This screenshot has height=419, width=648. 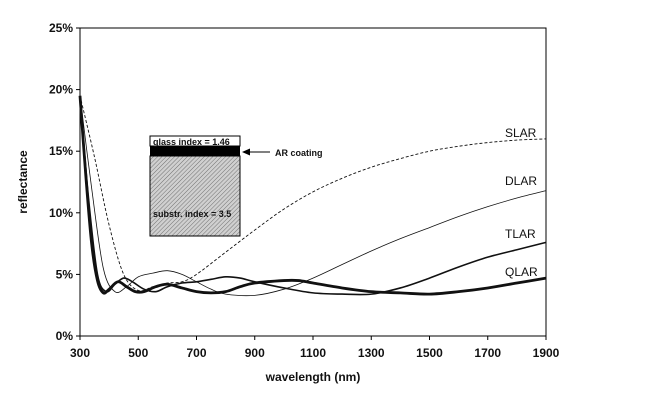 What do you see at coordinates (195, 151) in the screenshot?
I see `inset-ar-coating-layer` at bounding box center [195, 151].